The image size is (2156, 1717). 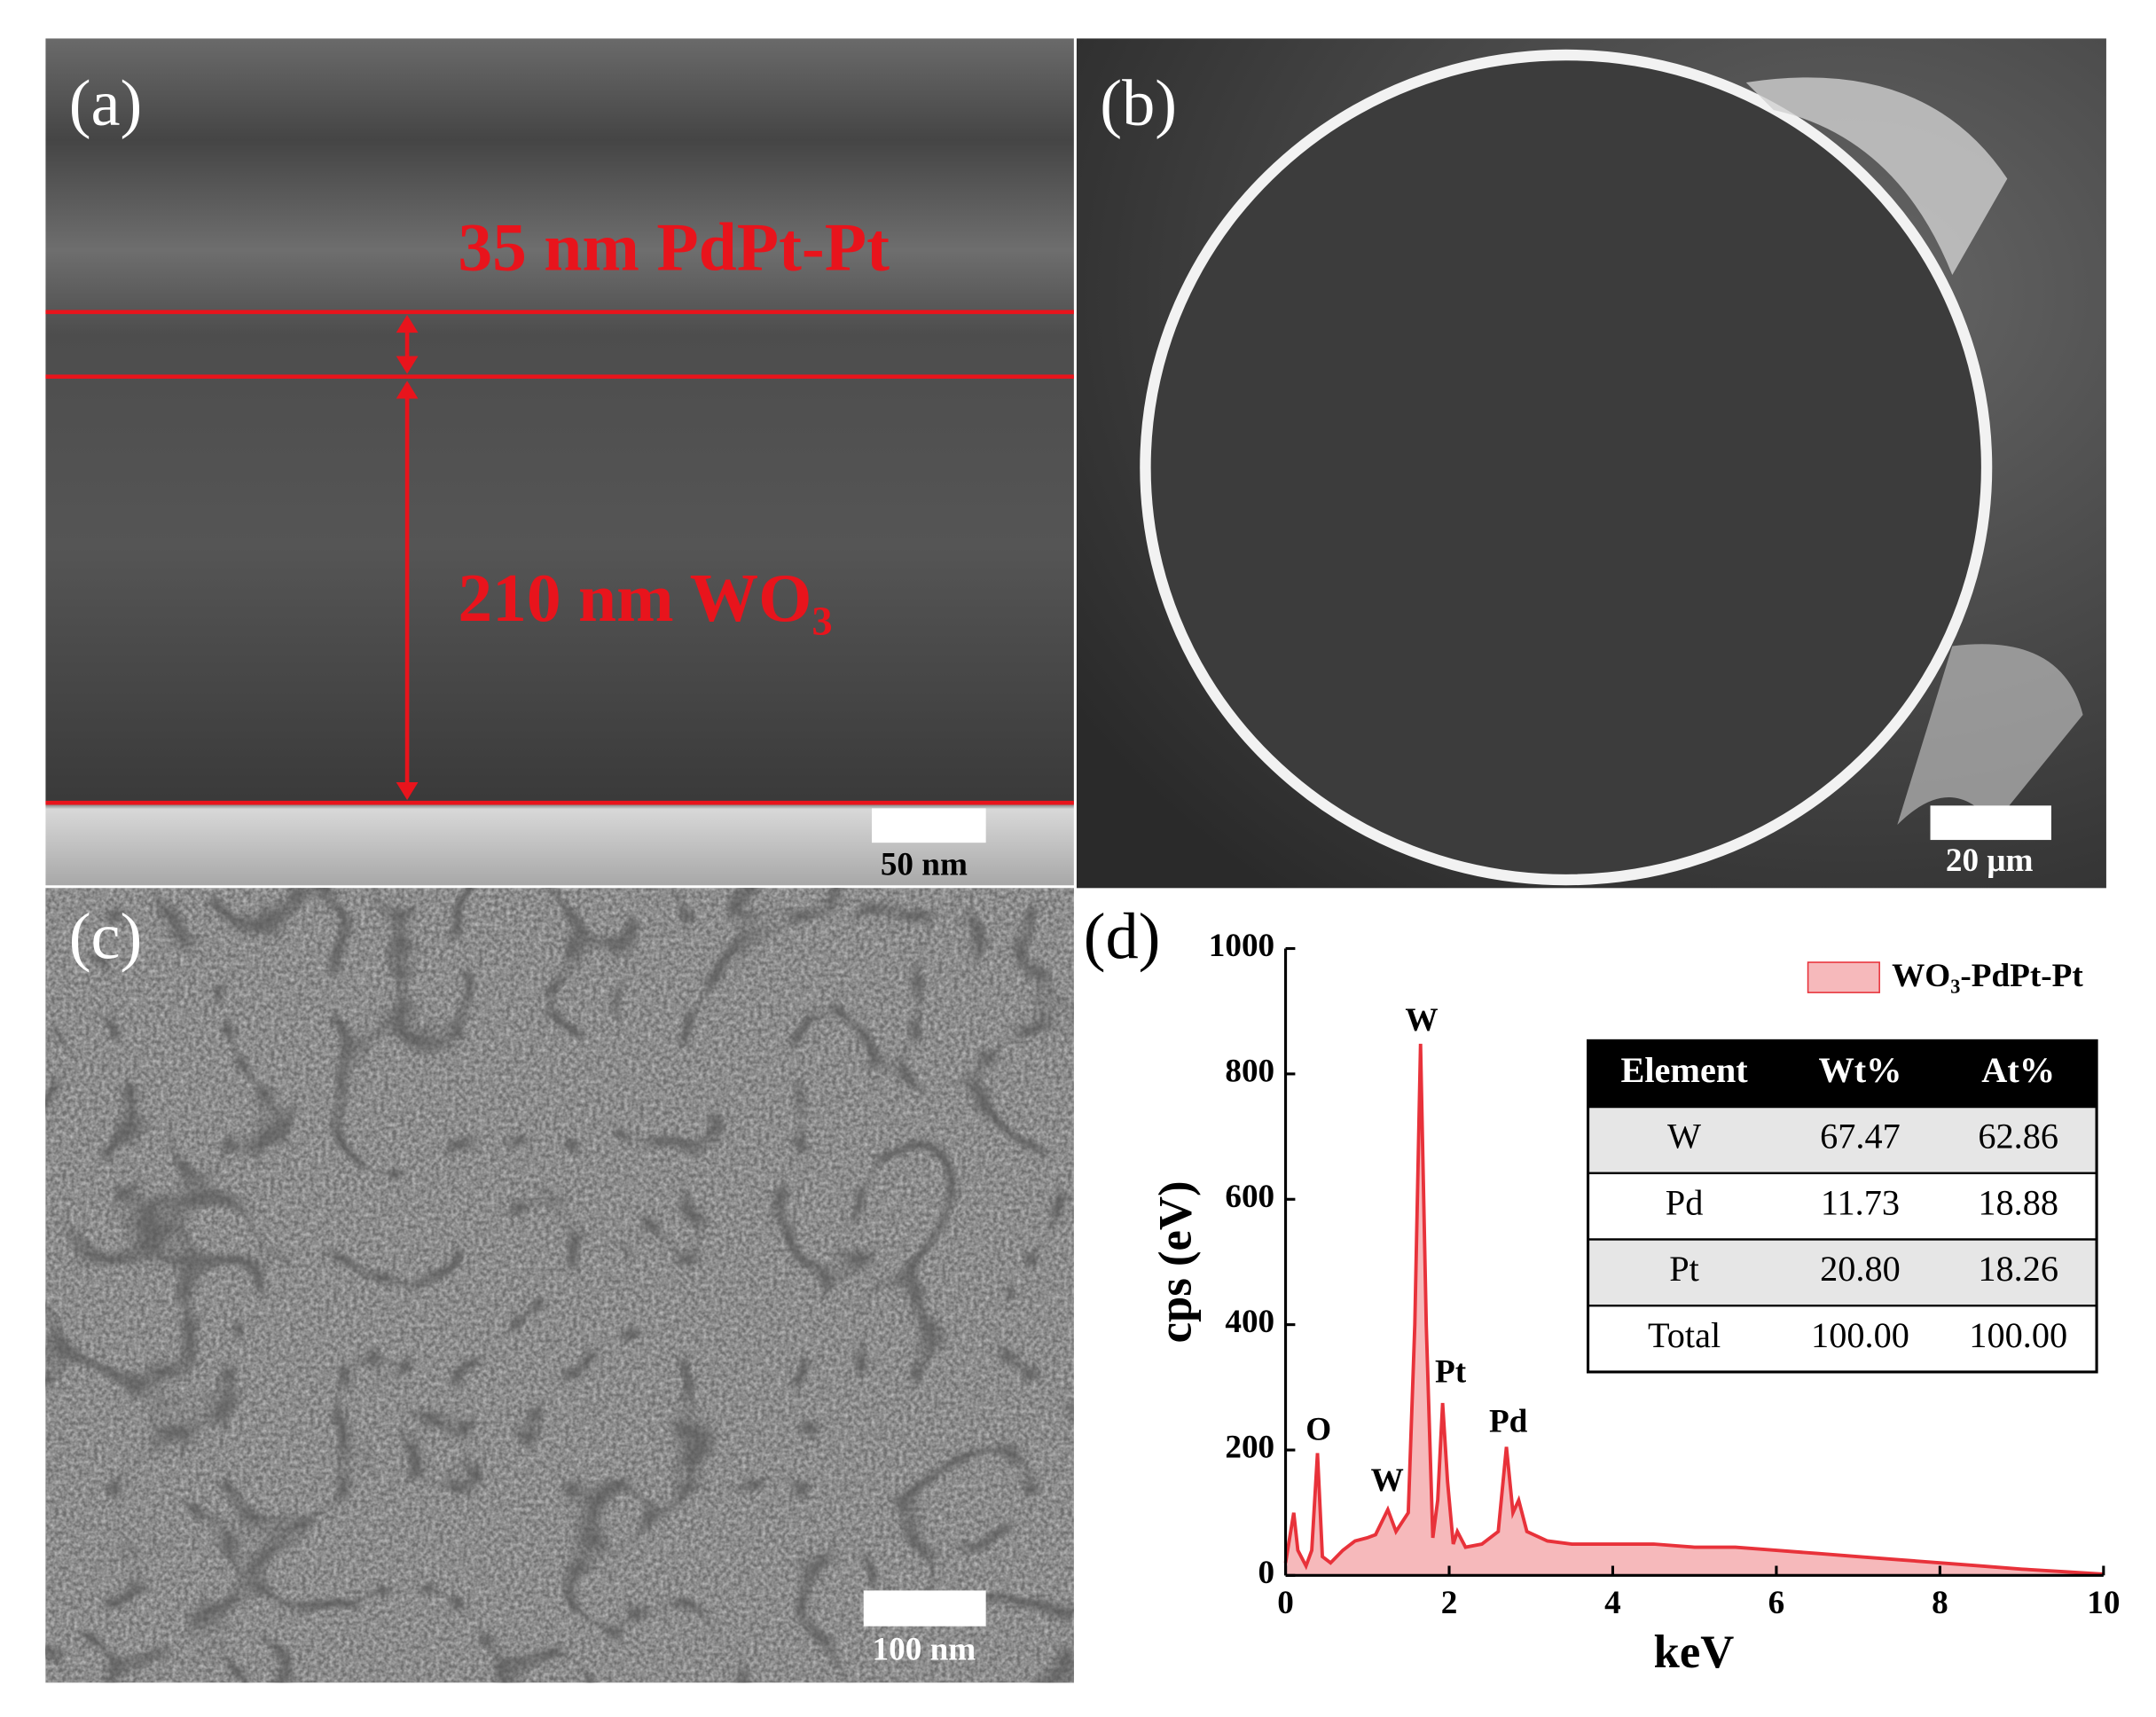 I want to click on panel-label: (c), so click(x=106, y=936).